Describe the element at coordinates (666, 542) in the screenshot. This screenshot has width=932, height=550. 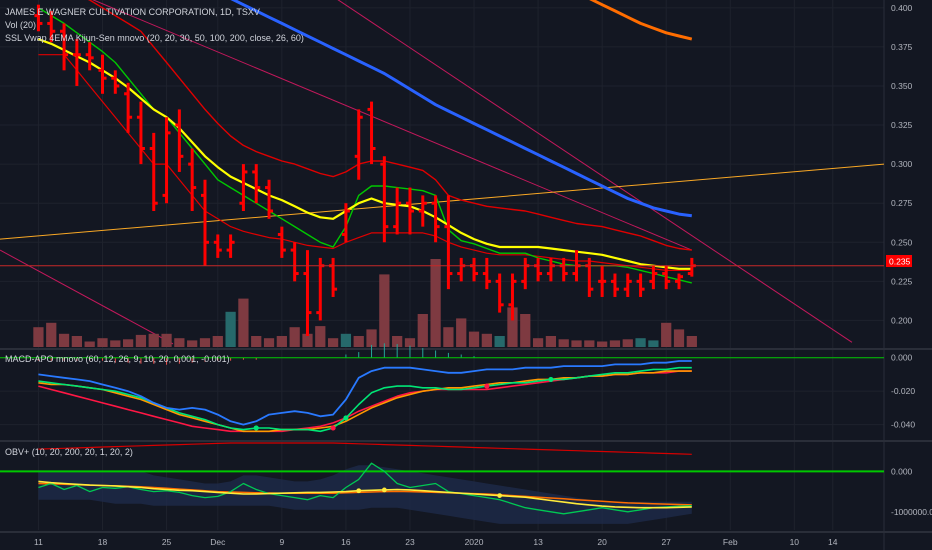
I see `time-tick-label: 27` at that location.